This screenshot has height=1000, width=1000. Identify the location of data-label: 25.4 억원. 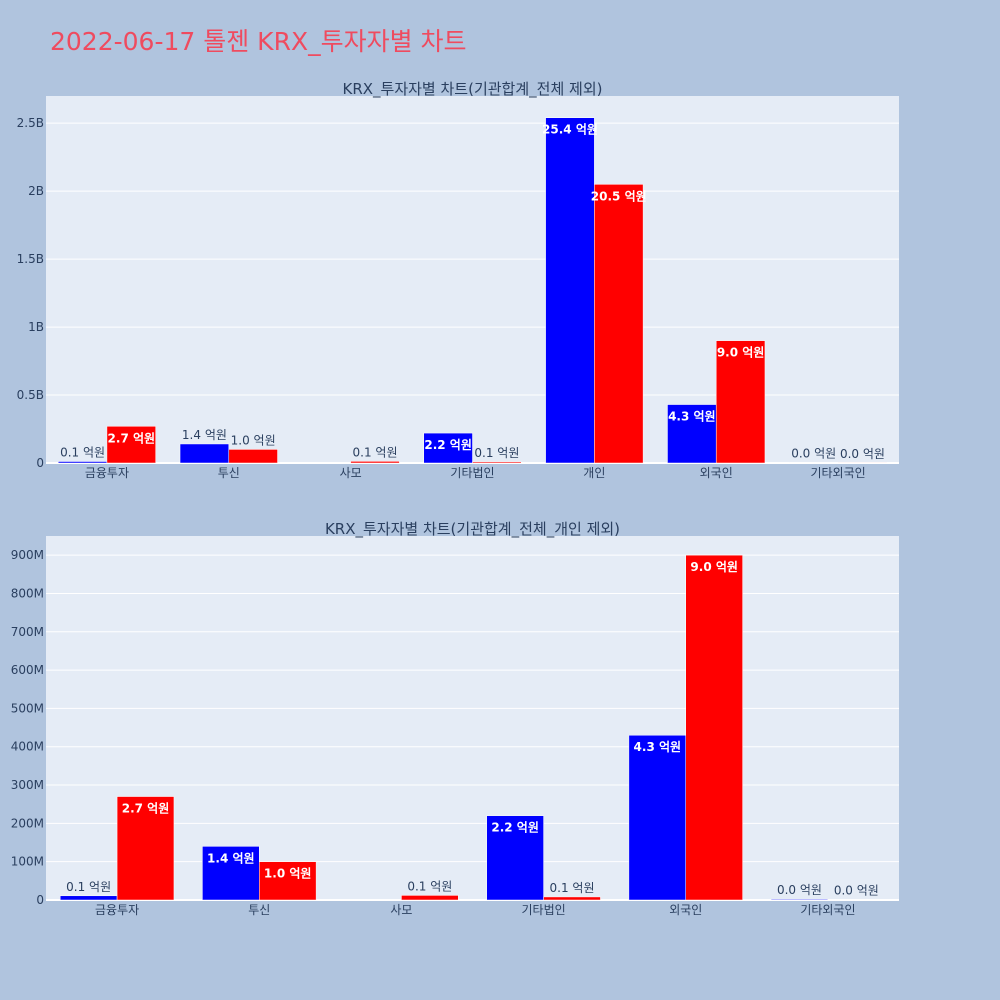
(570, 130).